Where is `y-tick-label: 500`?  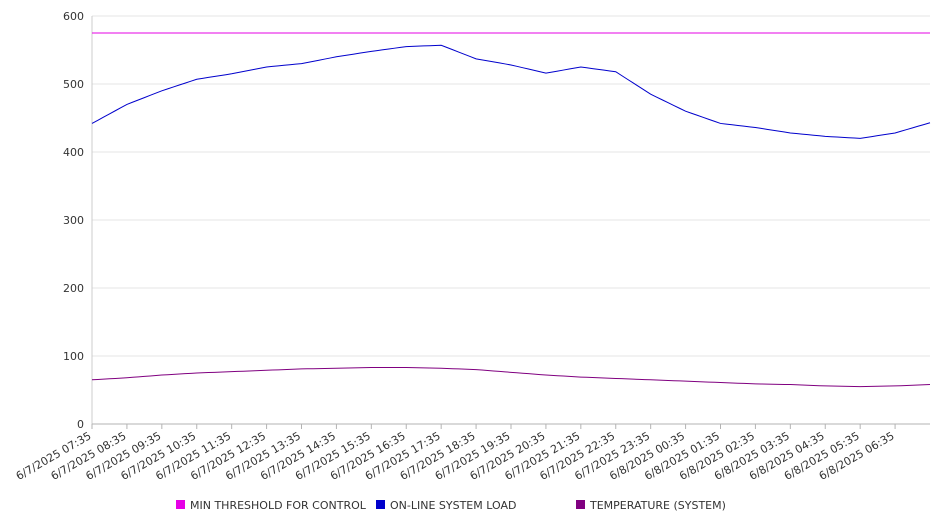 y-tick-label: 500 is located at coordinates (73, 84).